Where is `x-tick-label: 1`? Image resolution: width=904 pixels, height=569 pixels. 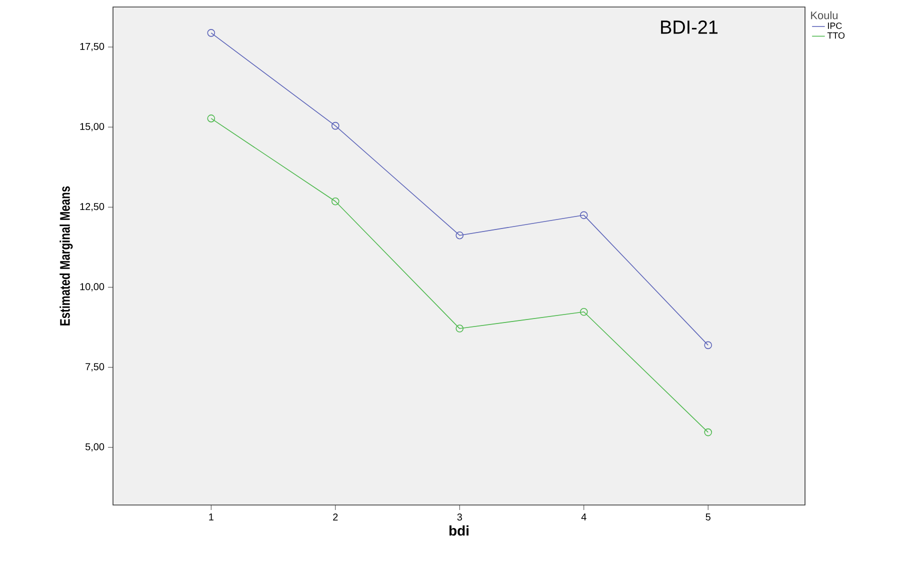 x-tick-label: 1 is located at coordinates (211, 517).